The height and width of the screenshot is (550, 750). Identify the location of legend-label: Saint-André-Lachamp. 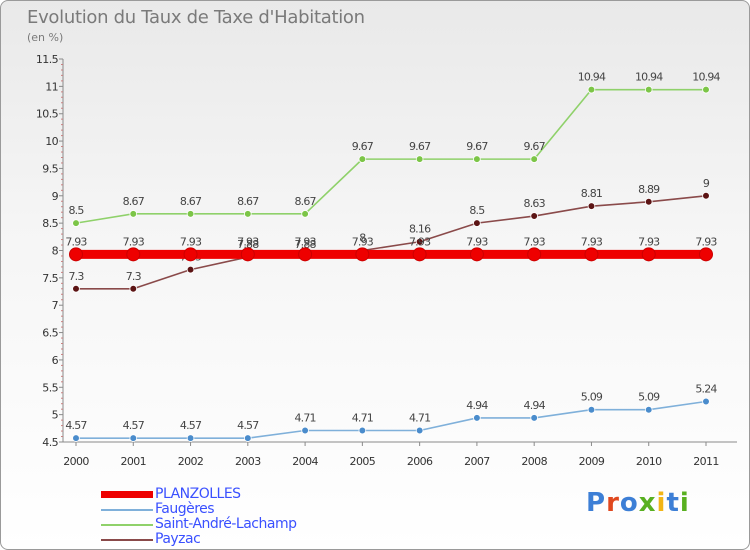
(226, 524).